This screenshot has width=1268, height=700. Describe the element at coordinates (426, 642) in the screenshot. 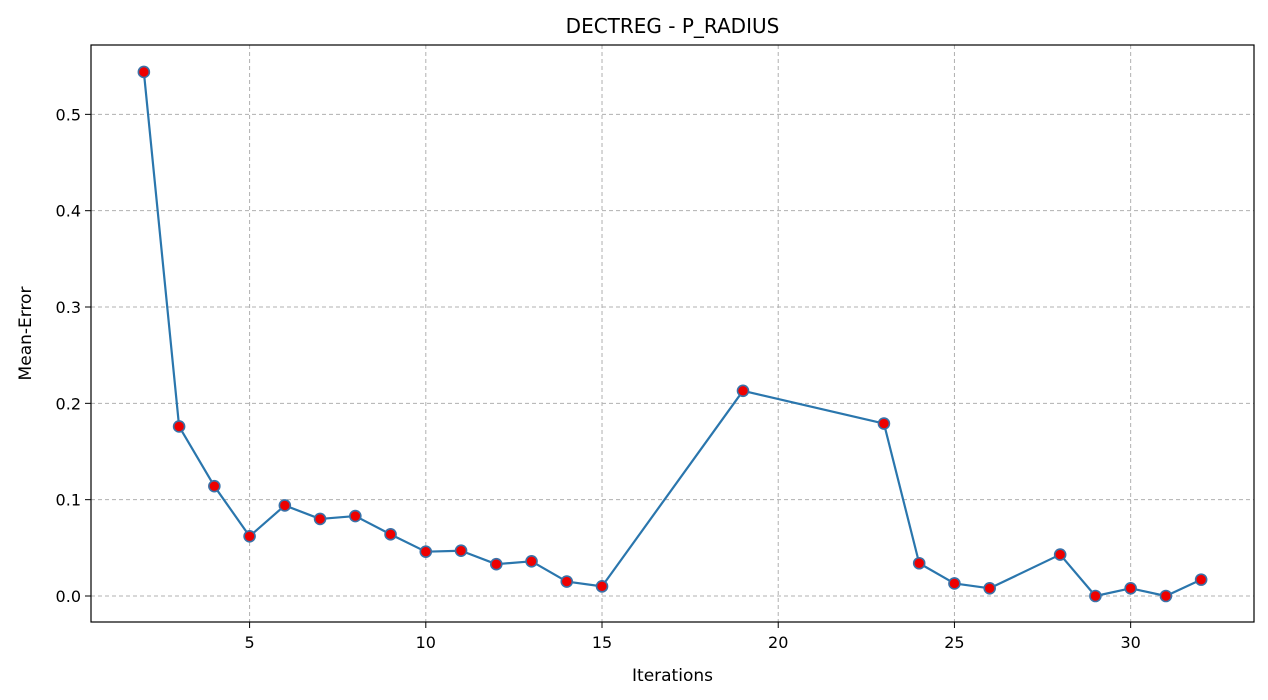

I see `x-tick-label: 10` at that location.